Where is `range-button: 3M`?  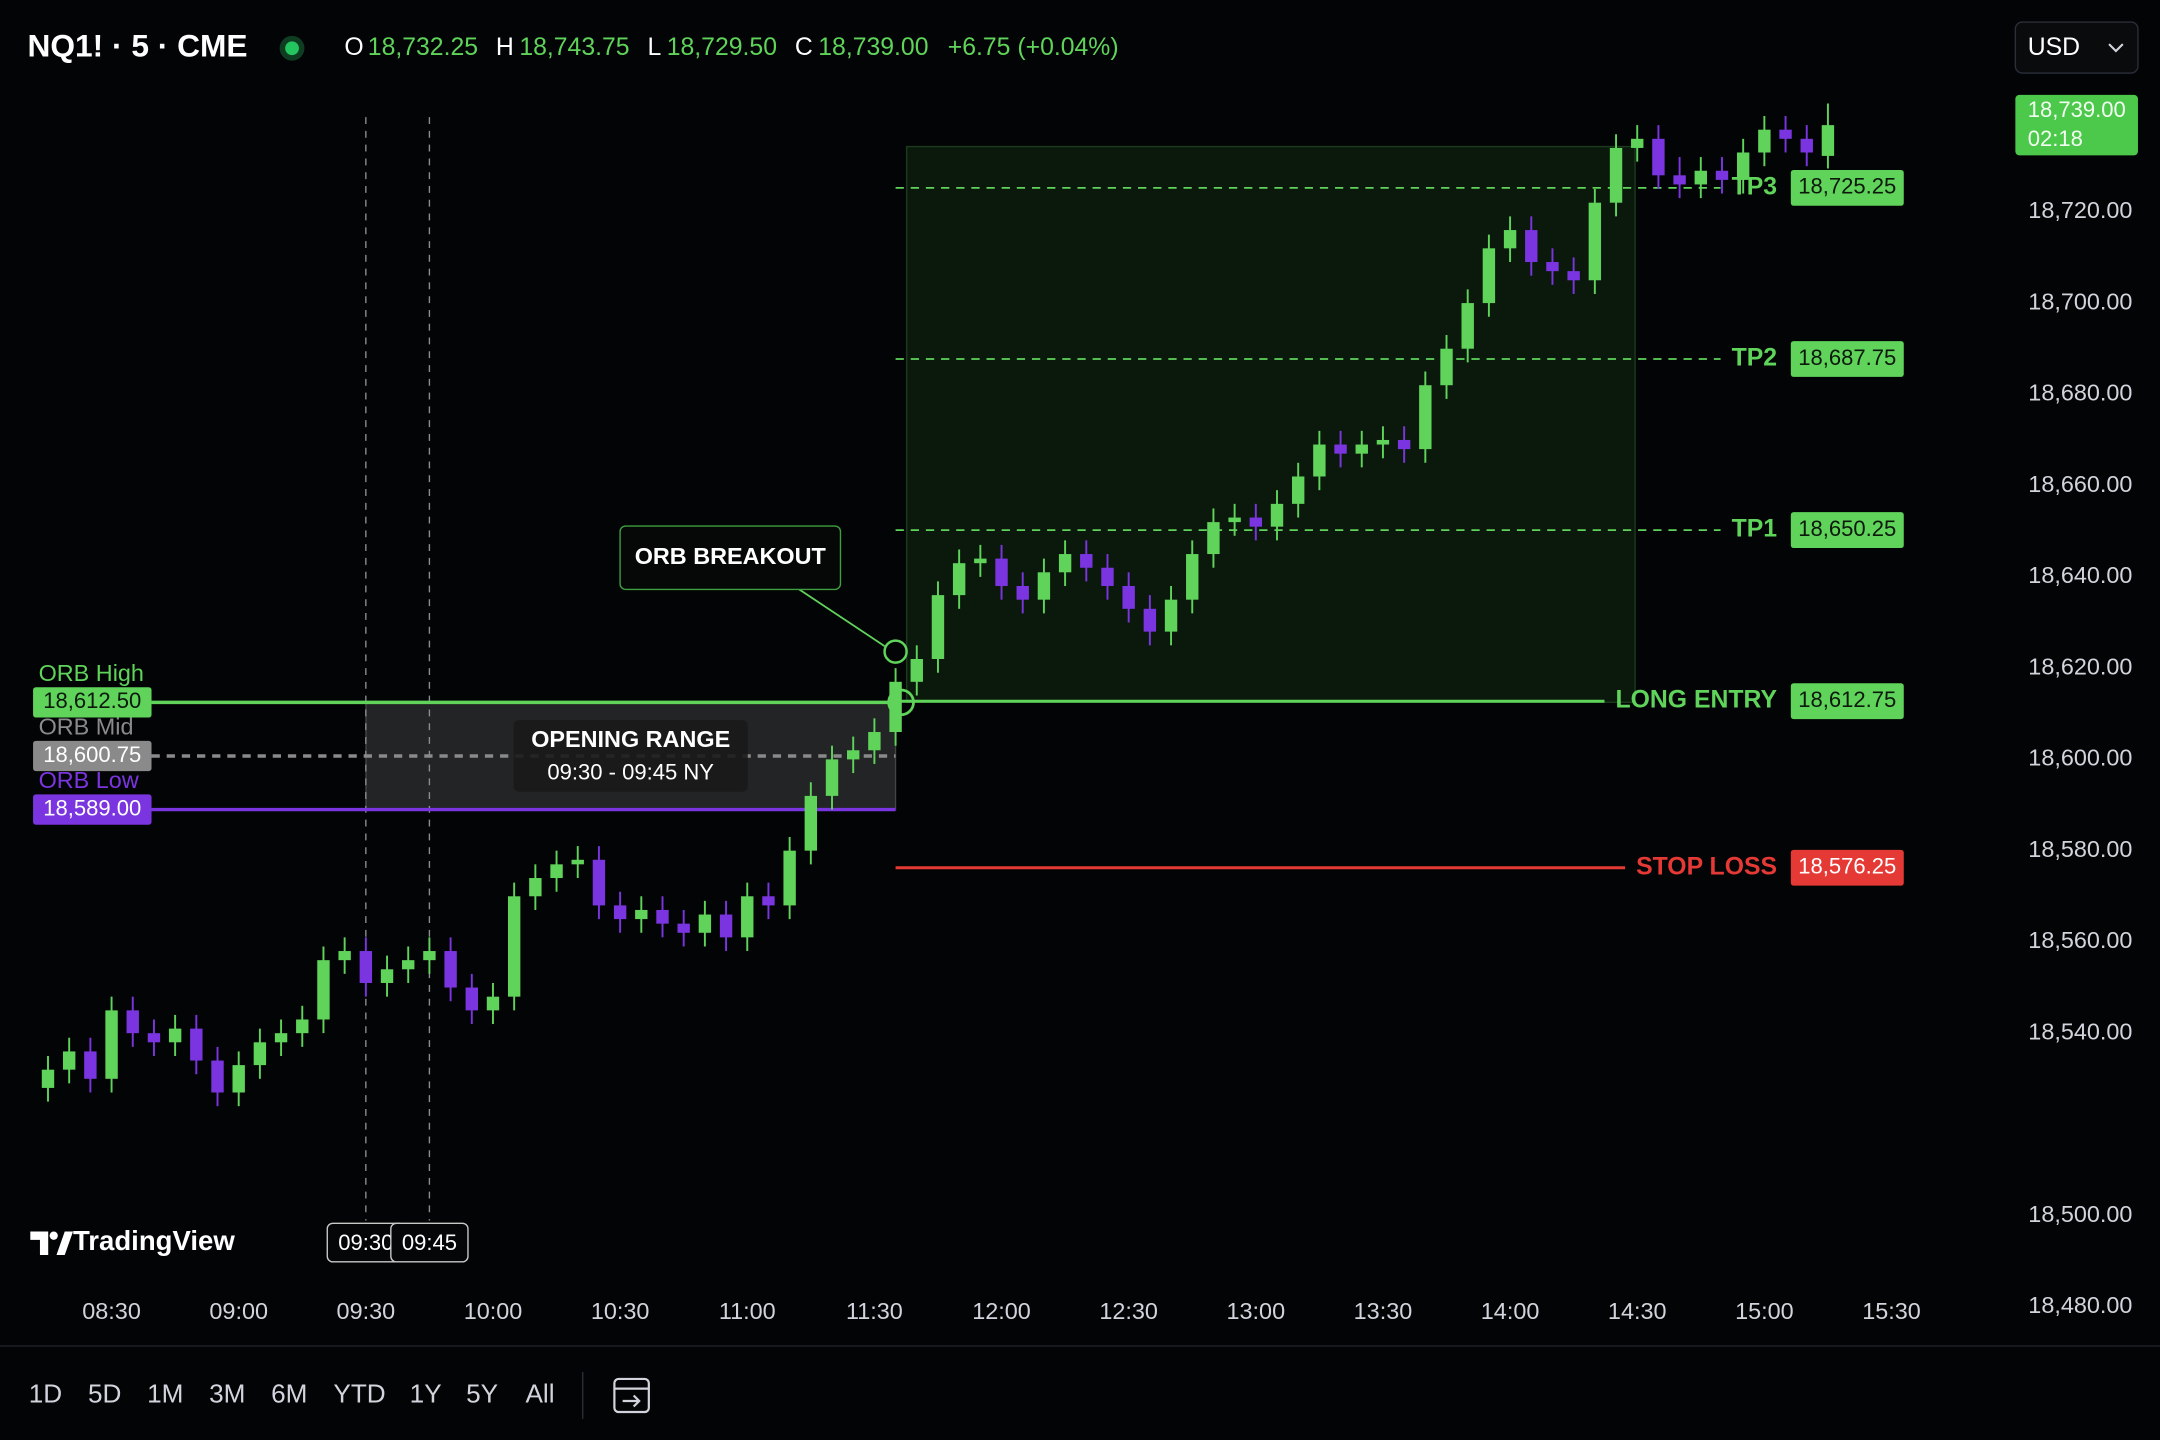
range-button: 3M is located at coordinates (227, 1393).